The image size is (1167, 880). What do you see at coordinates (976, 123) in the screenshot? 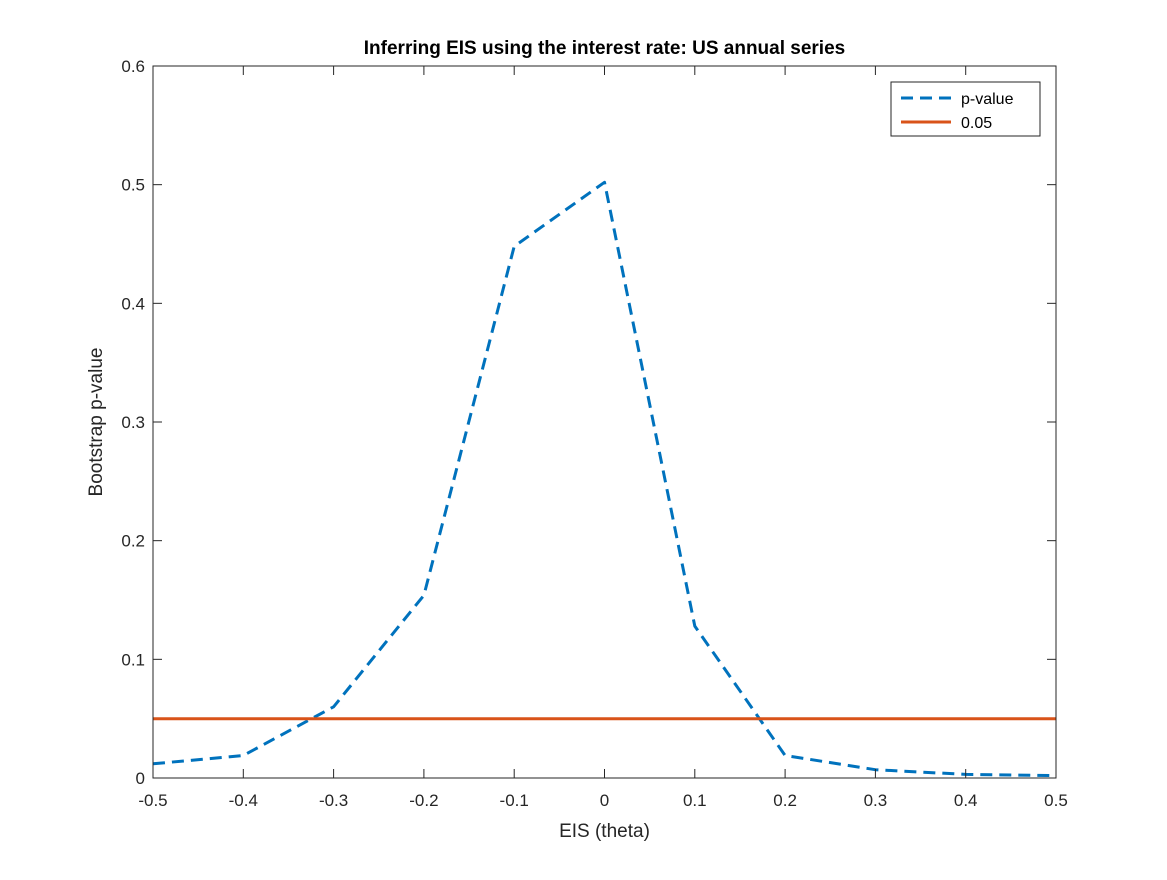
I see `legend-label-2: 0.05` at bounding box center [976, 123].